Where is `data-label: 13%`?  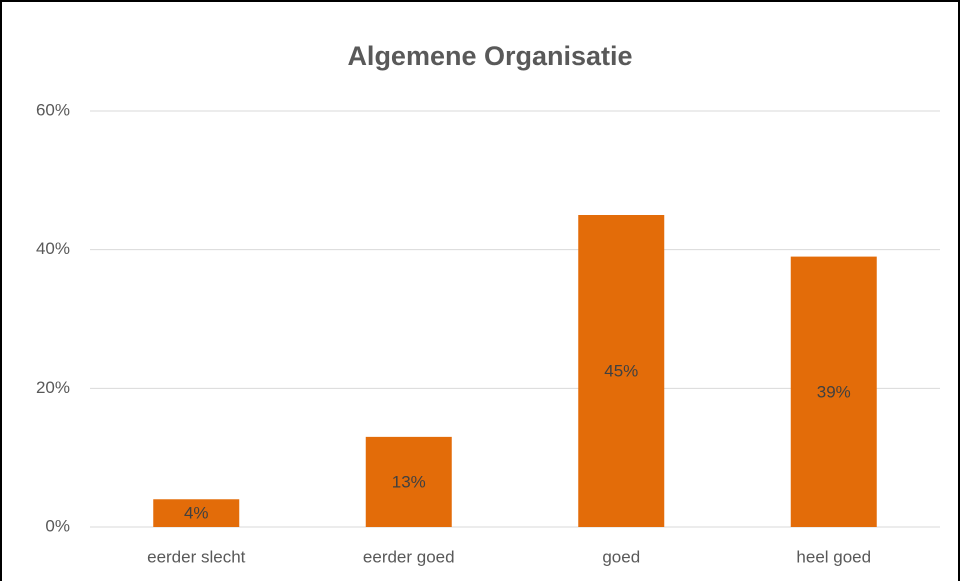 data-label: 13% is located at coordinates (409, 481).